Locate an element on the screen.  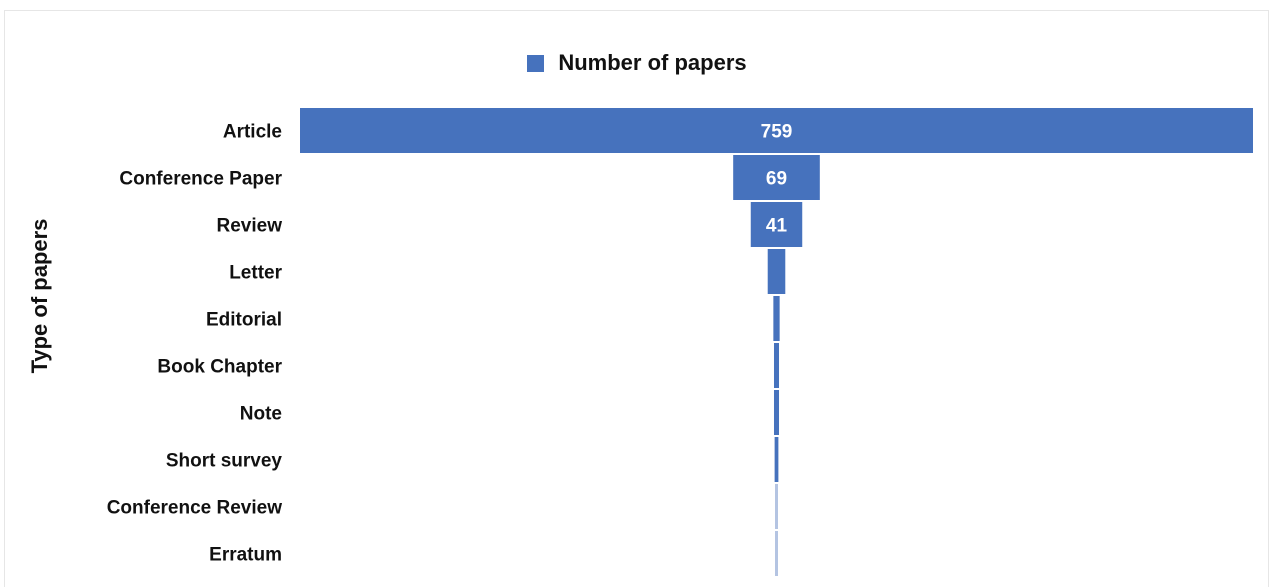
legend: Number of papers is located at coordinates (637, 63).